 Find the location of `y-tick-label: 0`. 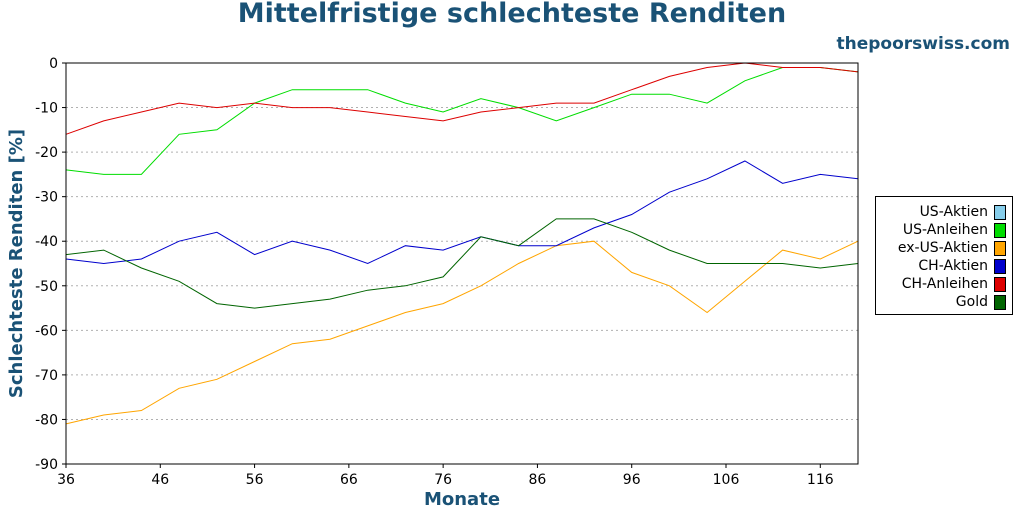

y-tick-label: 0 is located at coordinates (53, 64).